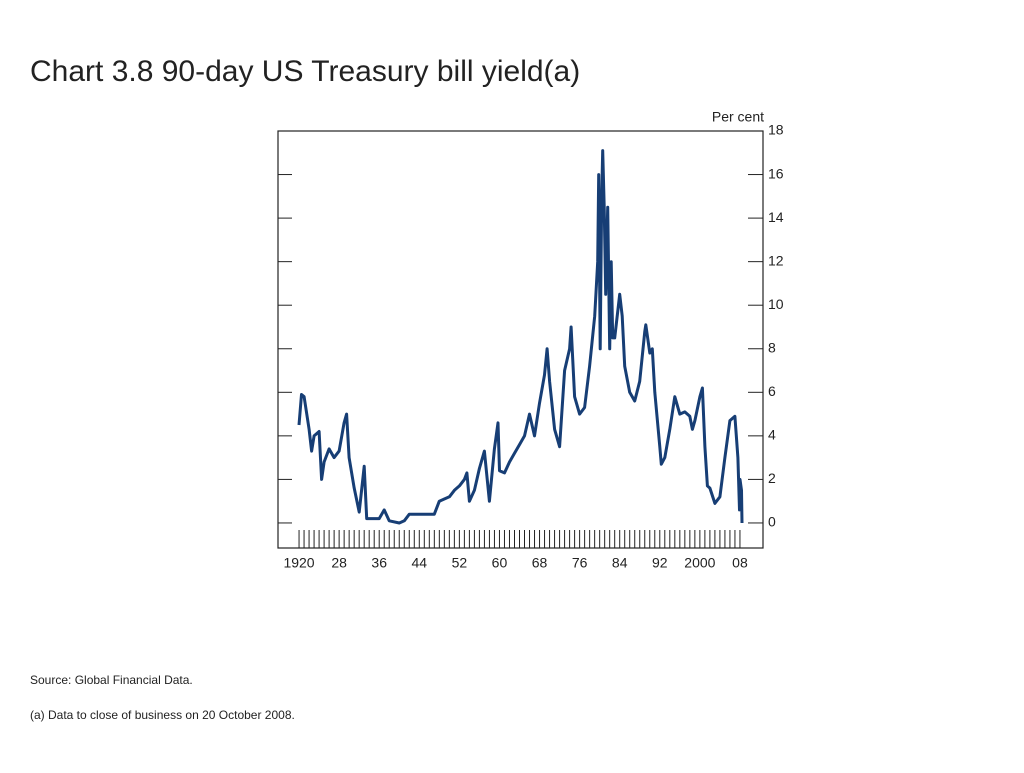 The image size is (1024, 773). What do you see at coordinates (776, 304) in the screenshot?
I see `y-tick-label: 10` at bounding box center [776, 304].